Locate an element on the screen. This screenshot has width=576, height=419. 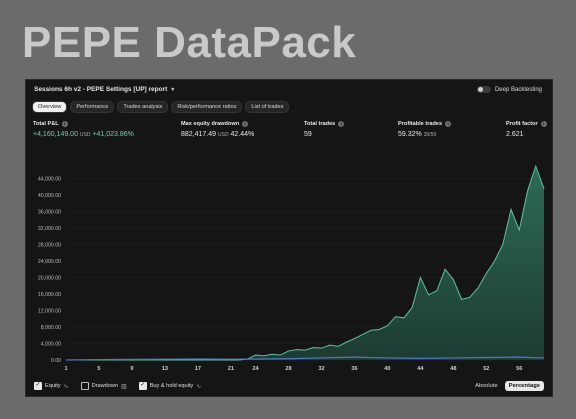
page-banner-title: PEPE DataPack is located at coordinates (189, 42).